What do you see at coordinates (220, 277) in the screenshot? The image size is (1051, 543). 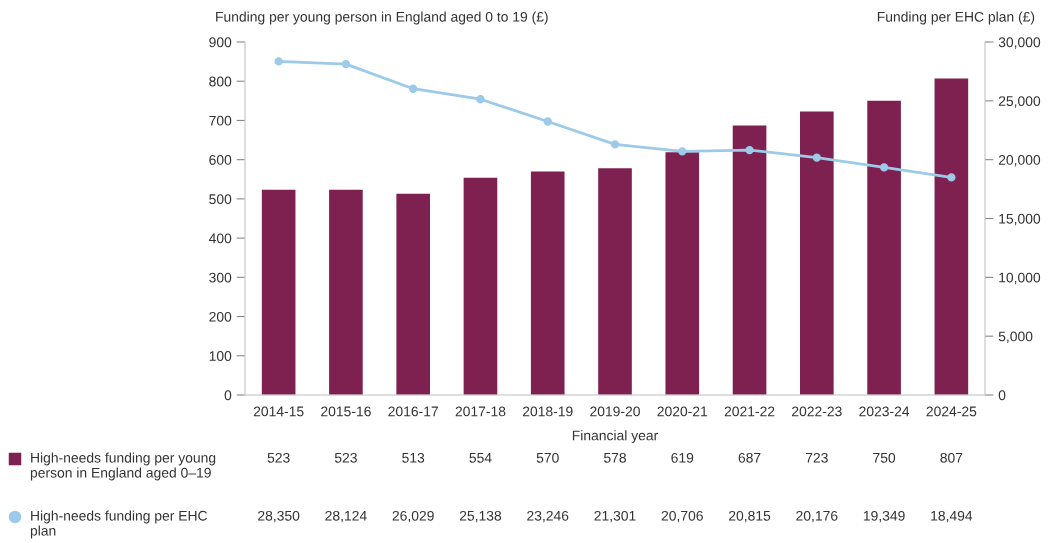 I see `y-tick-label: 300` at bounding box center [220, 277].